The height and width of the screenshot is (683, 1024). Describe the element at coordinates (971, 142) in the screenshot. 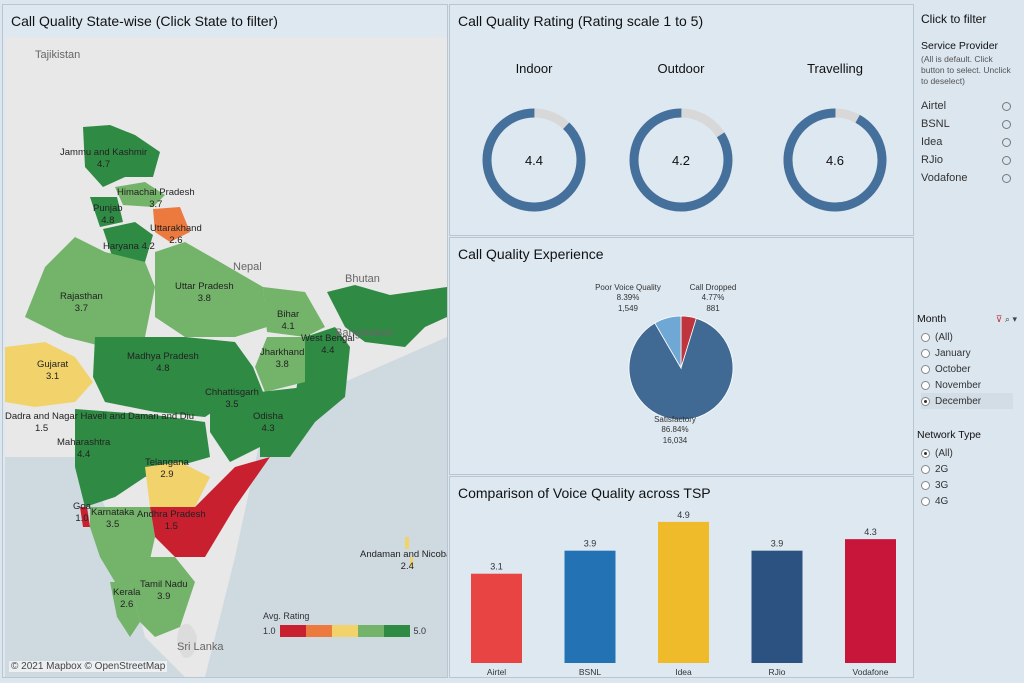

I see `provider-option-idea: Idea` at that location.